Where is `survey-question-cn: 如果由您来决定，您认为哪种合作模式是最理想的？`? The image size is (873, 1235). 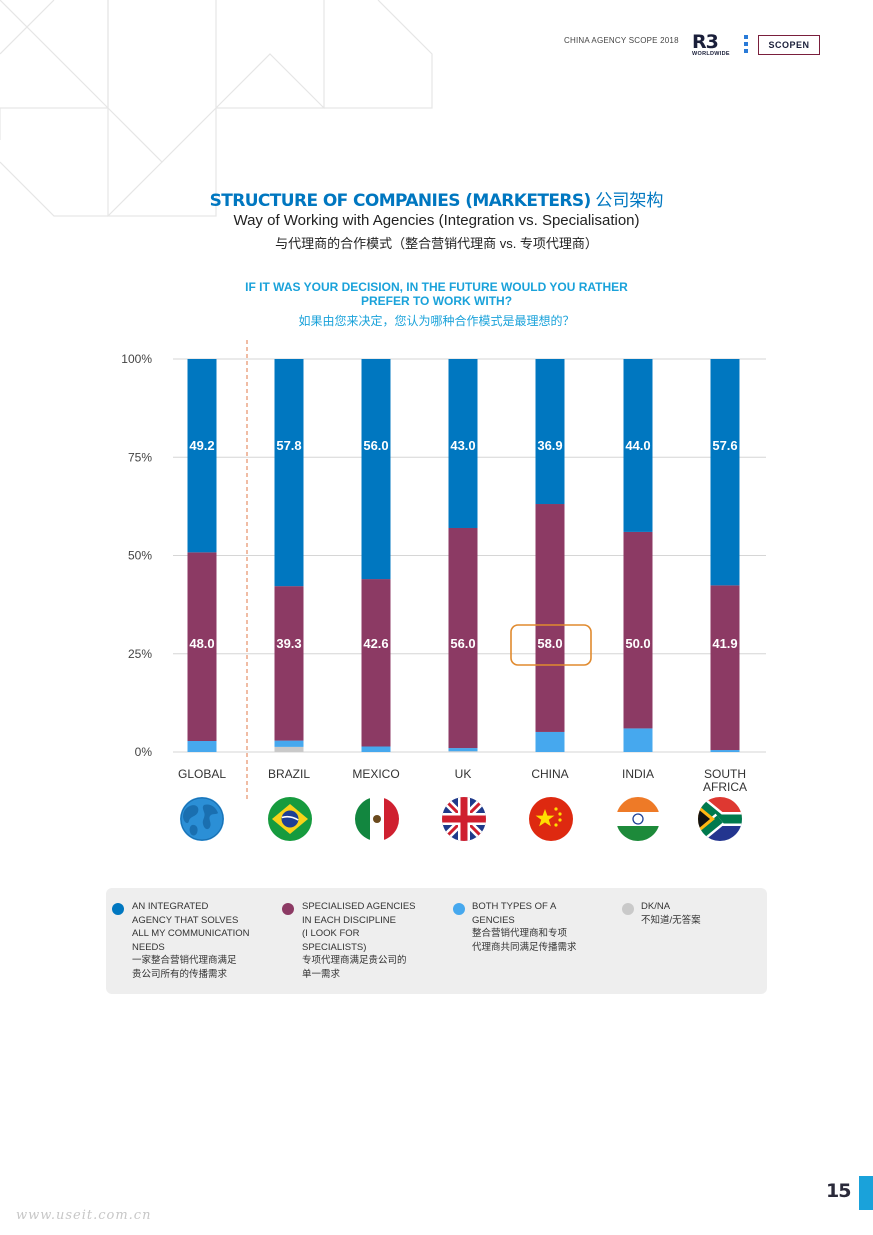 survey-question-cn: 如果由您来决定，您认为哪种合作模式是最理想的？ is located at coordinates (436, 321).